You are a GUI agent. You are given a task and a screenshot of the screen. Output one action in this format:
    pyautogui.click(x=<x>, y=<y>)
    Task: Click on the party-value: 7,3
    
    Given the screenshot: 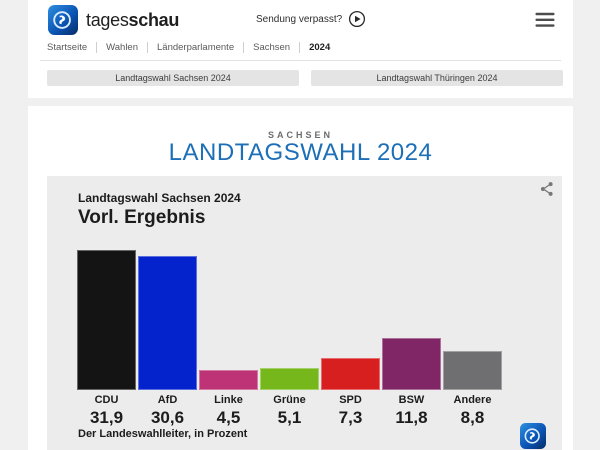 What is the action you would take?
    pyautogui.click(x=350, y=417)
    